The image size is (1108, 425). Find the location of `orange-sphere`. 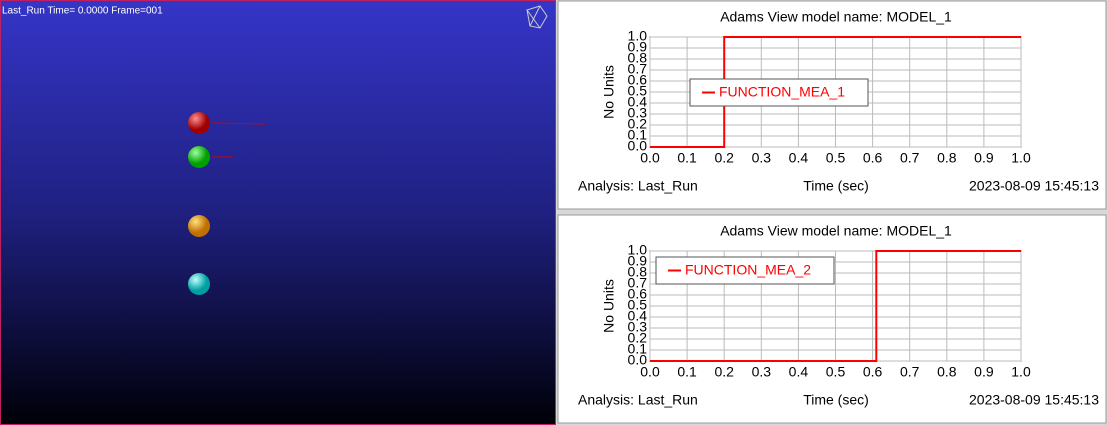

orange-sphere is located at coordinates (199, 226).